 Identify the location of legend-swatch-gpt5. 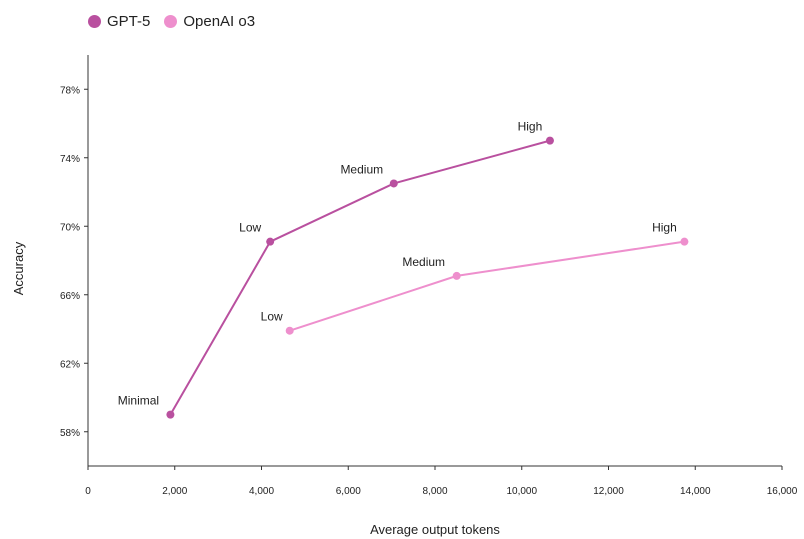
(94, 21).